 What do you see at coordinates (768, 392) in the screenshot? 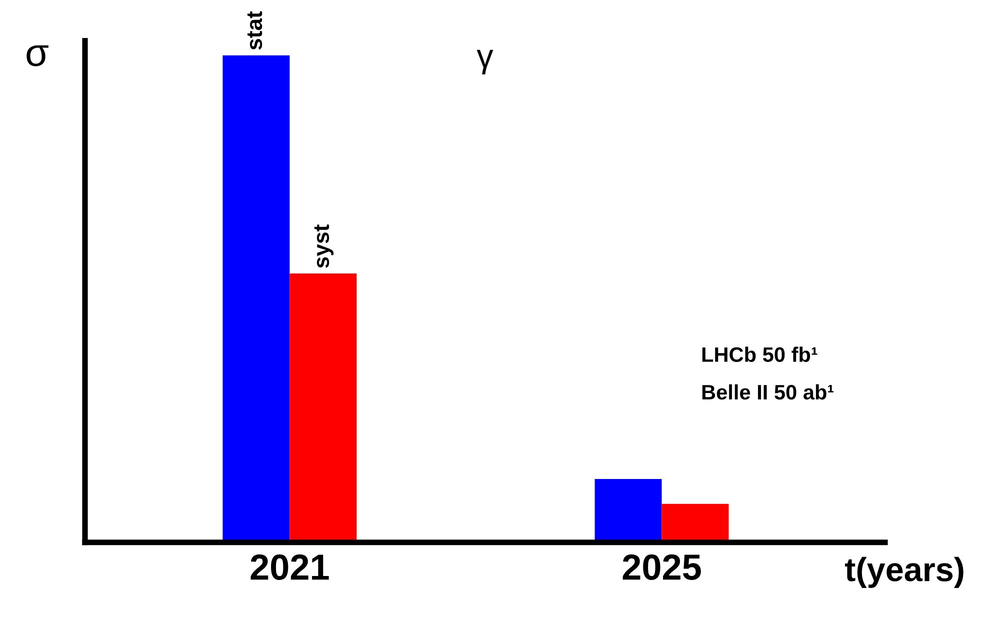
I see `annotation: Belle II 50 ab¹` at bounding box center [768, 392].